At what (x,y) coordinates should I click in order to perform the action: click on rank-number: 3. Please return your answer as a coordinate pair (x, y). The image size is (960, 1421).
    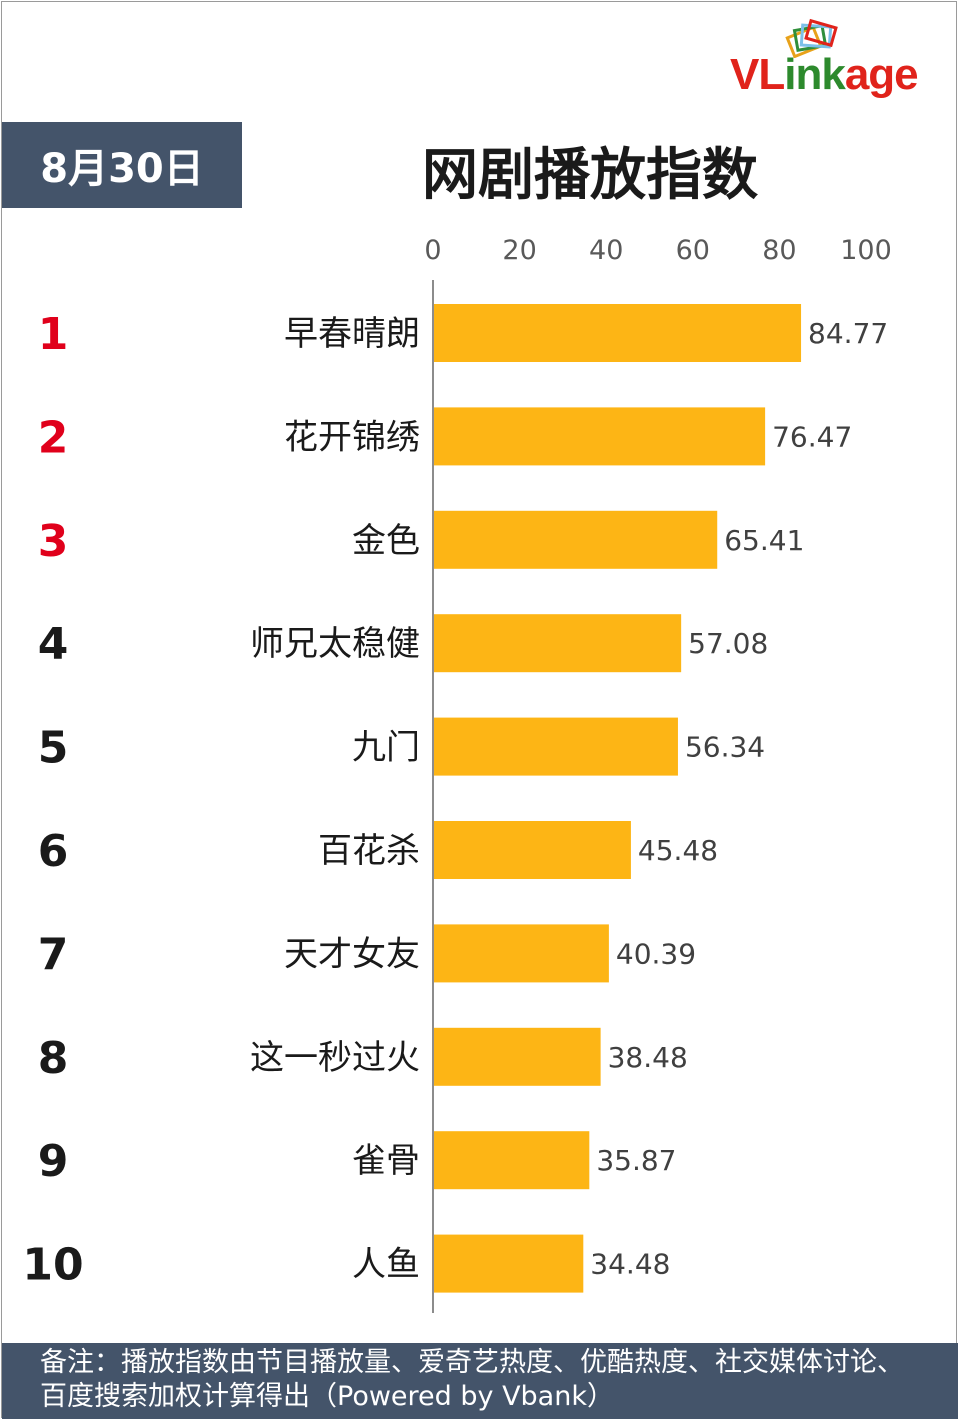
    Looking at the image, I should click on (53, 541).